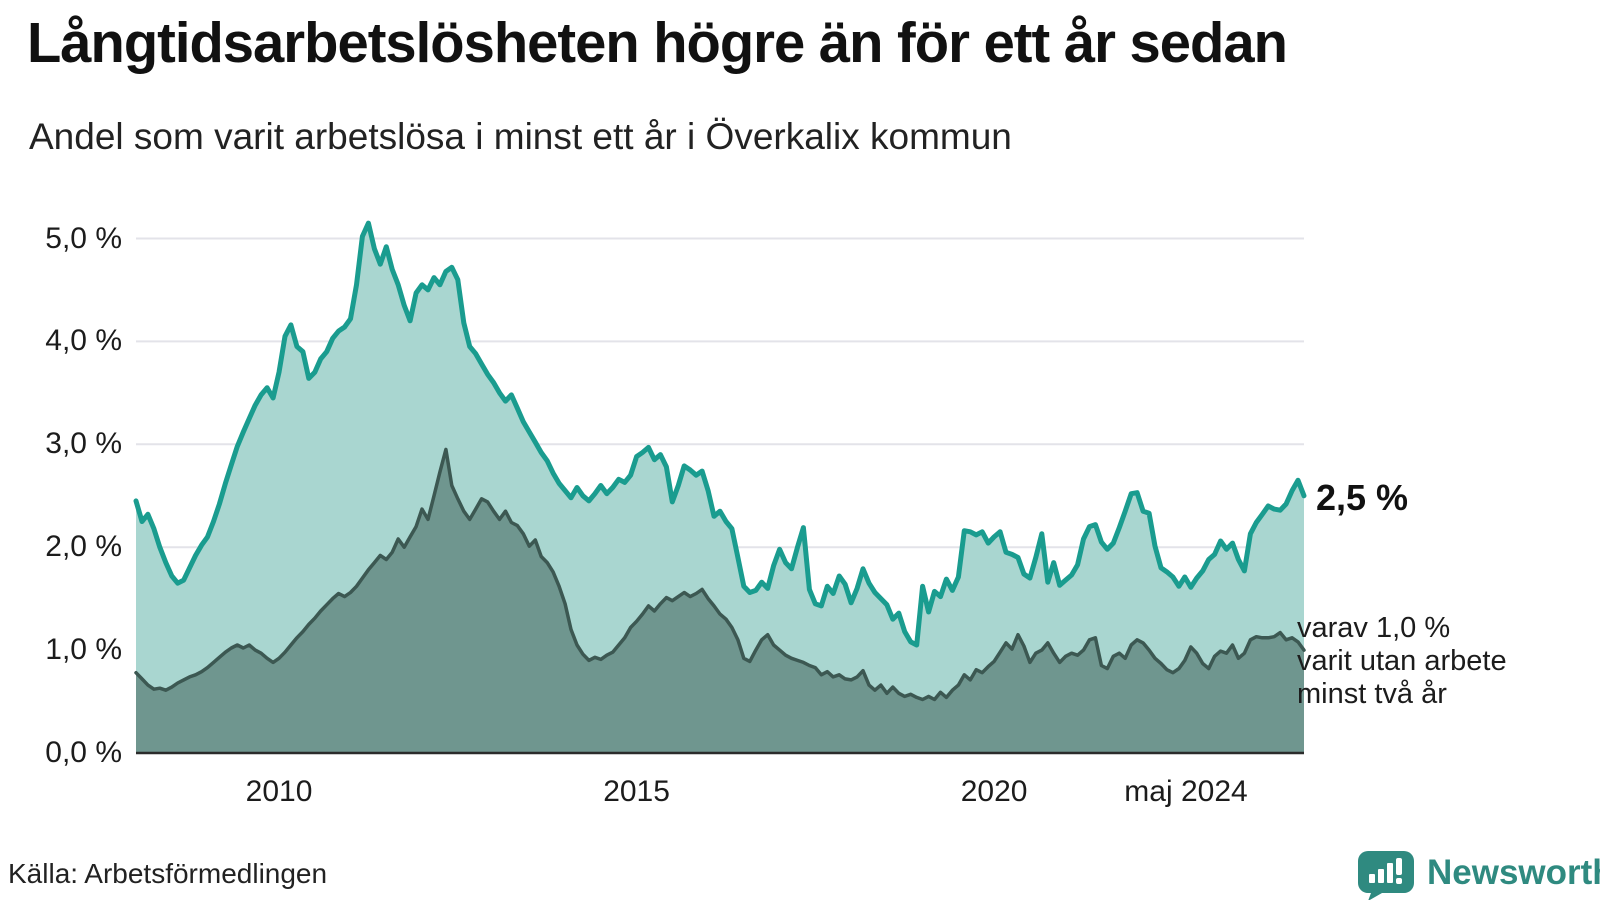  Describe the element at coordinates (83, 547) in the screenshot. I see `y-tick-label: 2,0 %` at that location.